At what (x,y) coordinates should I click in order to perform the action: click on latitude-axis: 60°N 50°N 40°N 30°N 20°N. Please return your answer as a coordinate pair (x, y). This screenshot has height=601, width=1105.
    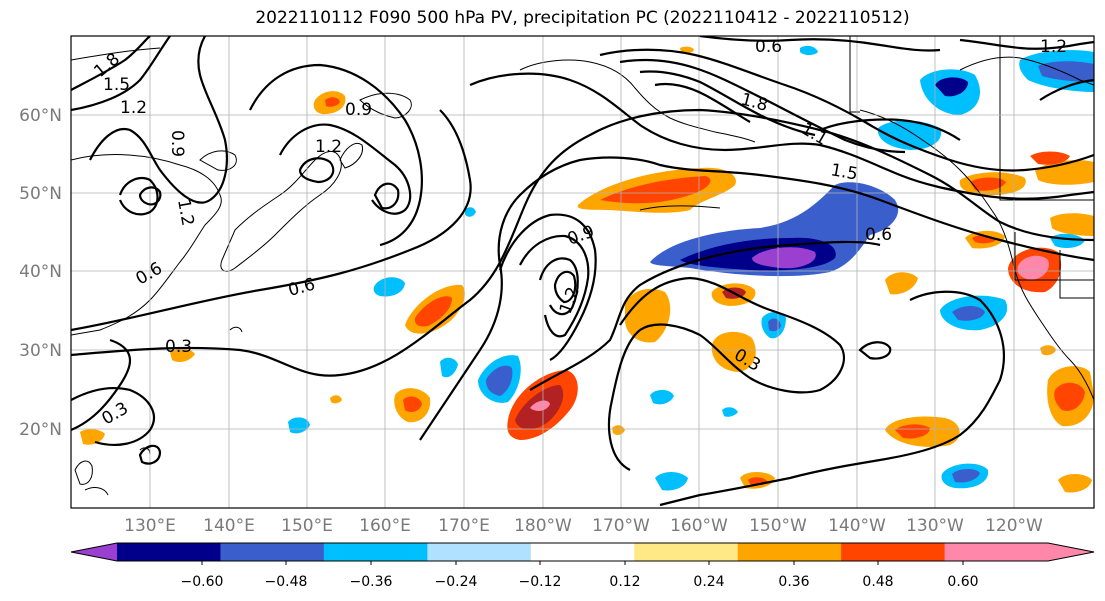
    Looking at the image, I should click on (40, 273).